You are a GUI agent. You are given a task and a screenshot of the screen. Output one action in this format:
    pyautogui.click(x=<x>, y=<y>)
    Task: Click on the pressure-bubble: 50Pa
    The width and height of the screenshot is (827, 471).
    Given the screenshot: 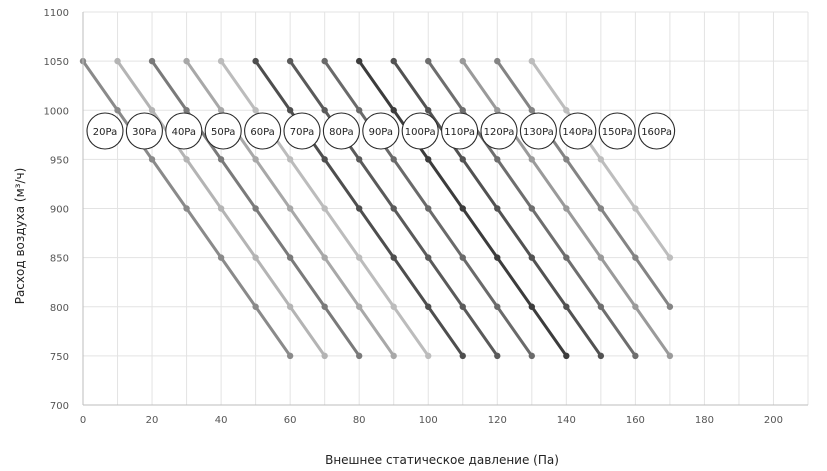 What is the action you would take?
    pyautogui.click(x=223, y=131)
    